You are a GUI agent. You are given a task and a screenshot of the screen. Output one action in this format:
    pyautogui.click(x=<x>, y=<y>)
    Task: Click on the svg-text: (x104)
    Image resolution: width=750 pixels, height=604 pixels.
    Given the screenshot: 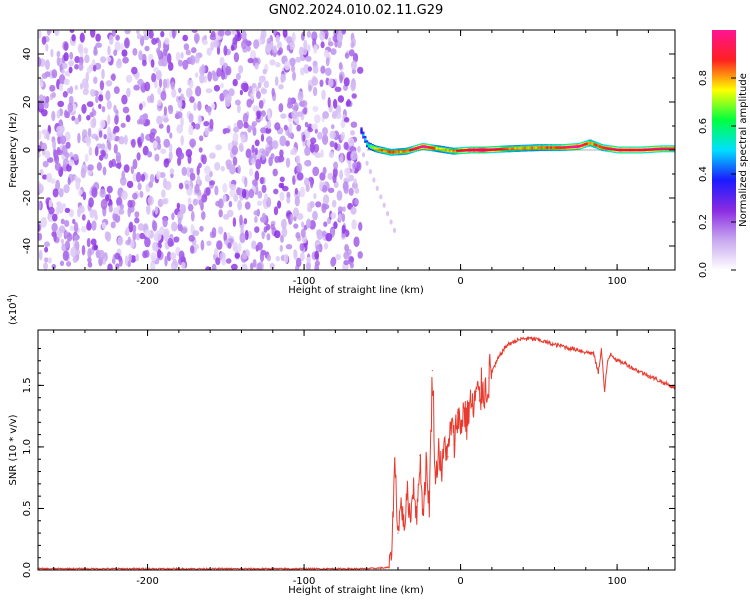 What is the action you would take?
    pyautogui.click(x=12, y=309)
    